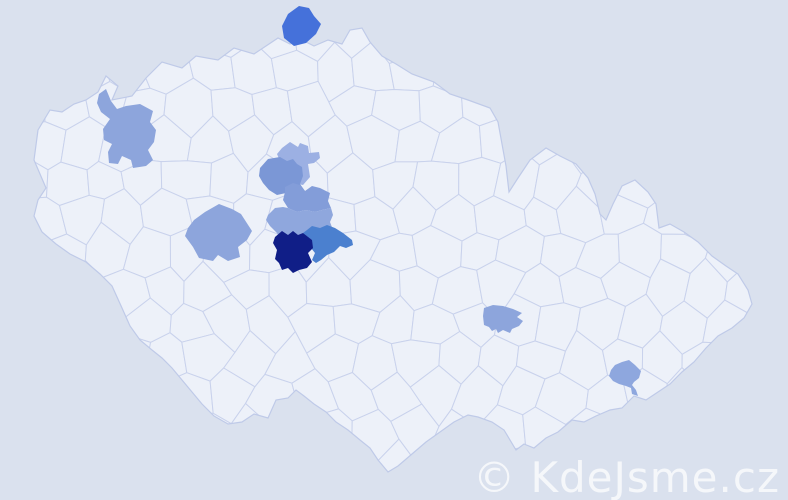 The height and width of the screenshot is (500, 788). I want to click on highlighted-district-east-central, so click(503, 319).